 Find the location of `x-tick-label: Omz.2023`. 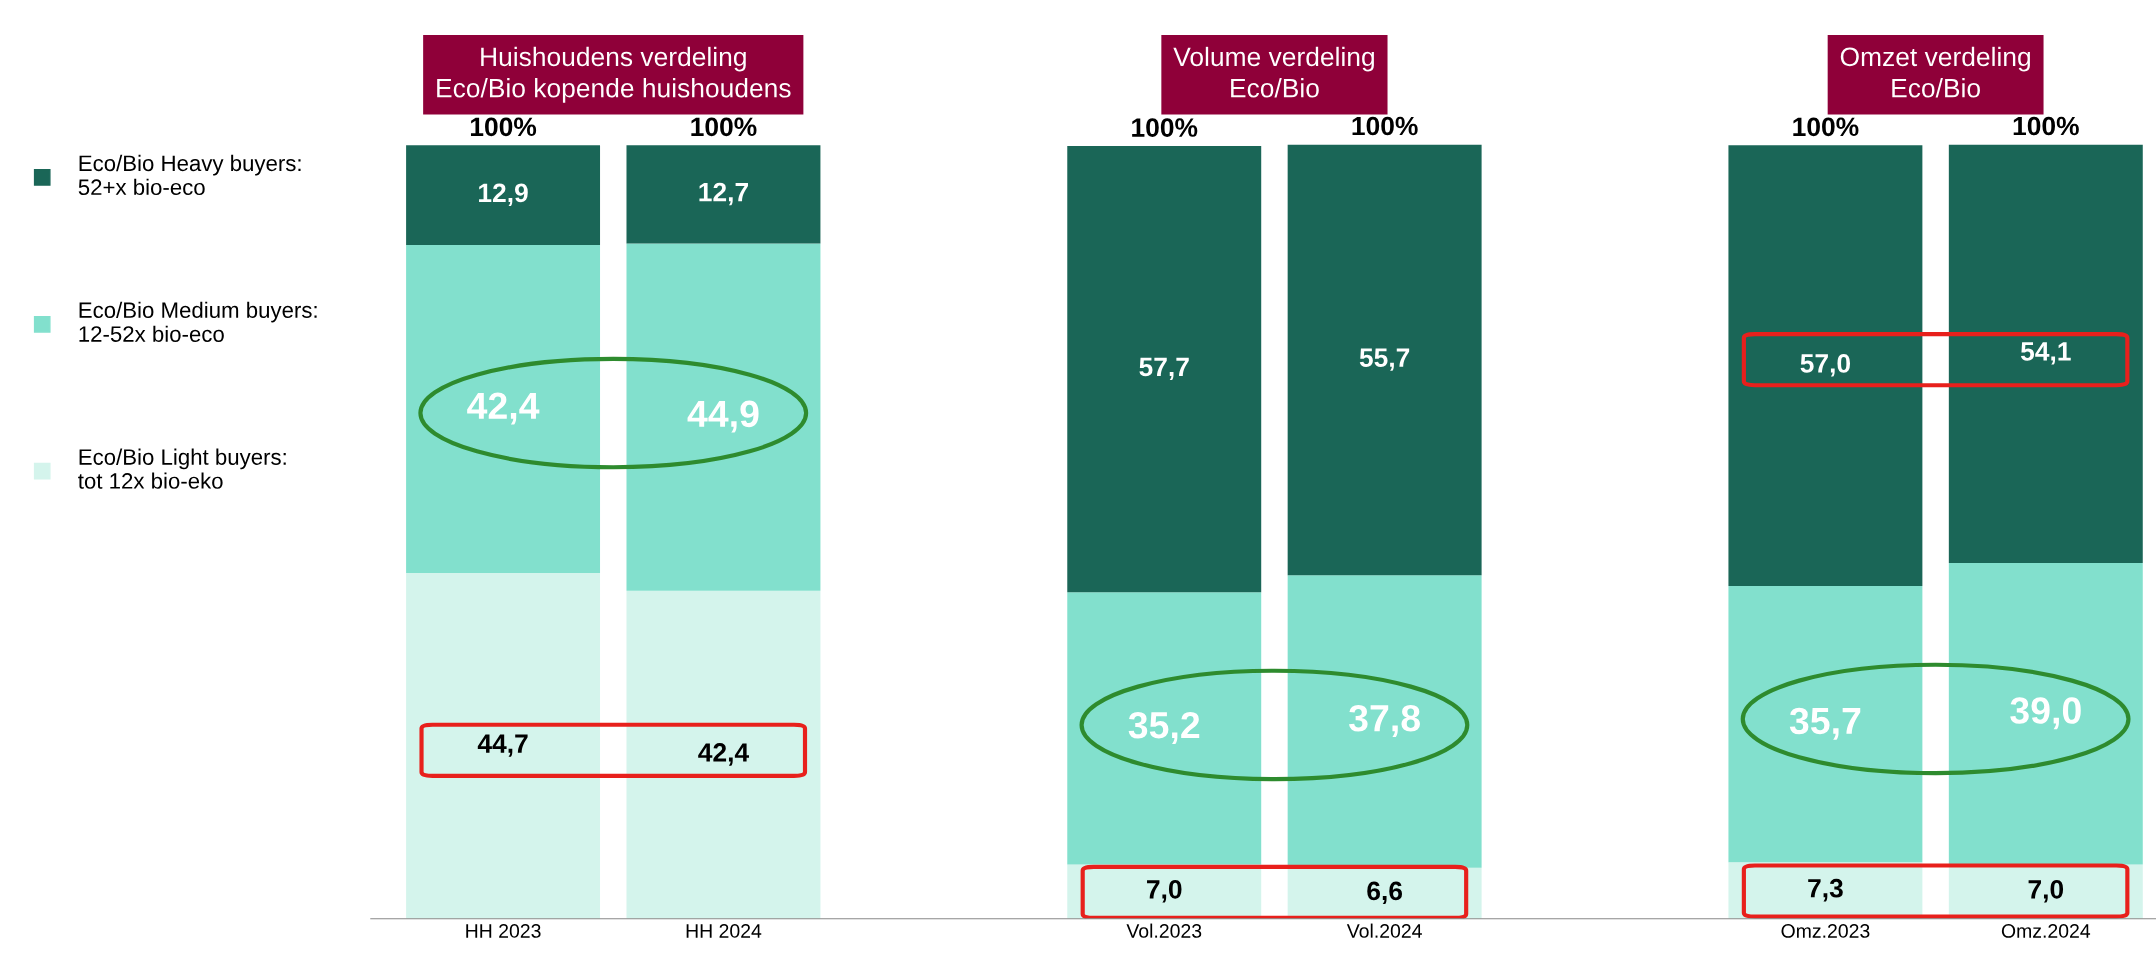

x-tick-label: Omz.2023 is located at coordinates (1825, 931).